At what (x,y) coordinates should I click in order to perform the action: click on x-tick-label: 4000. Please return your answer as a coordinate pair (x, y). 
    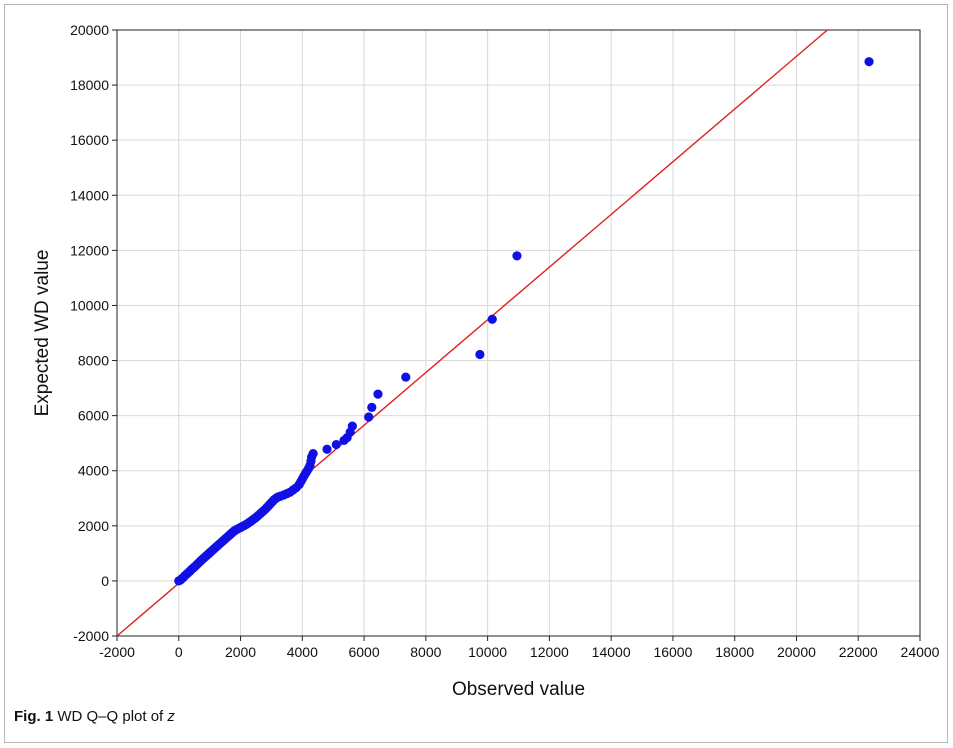
    Looking at the image, I should click on (302, 652).